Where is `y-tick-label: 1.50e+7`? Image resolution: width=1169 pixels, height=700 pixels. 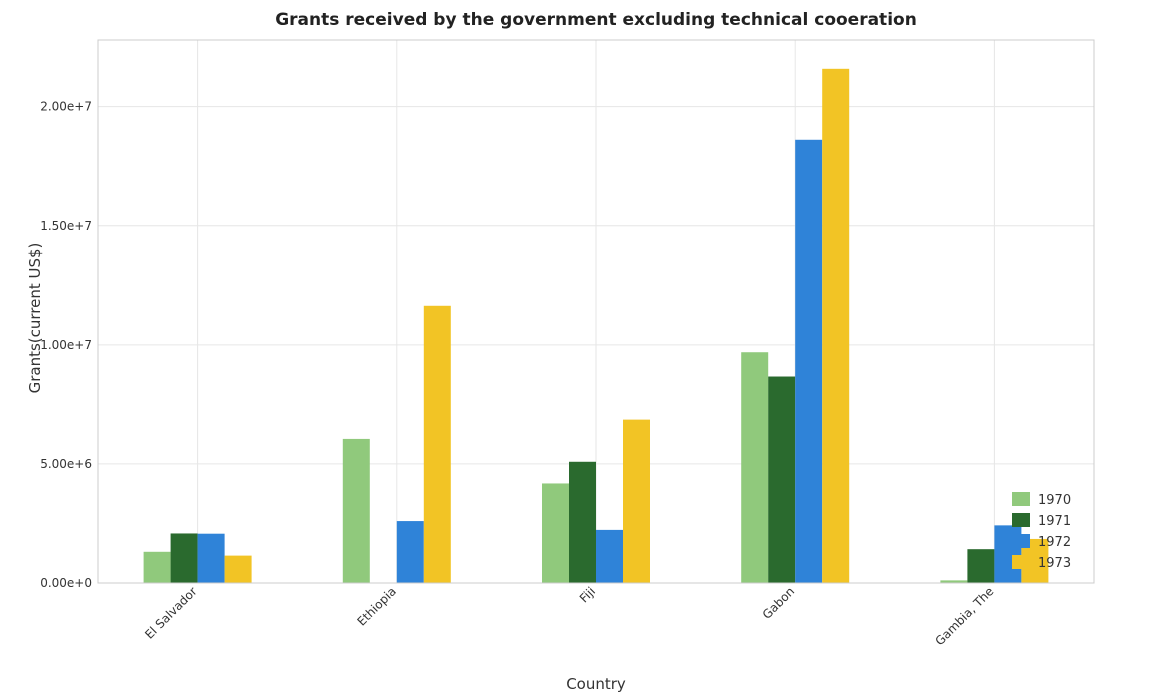
y-tick-label: 1.50e+7 is located at coordinates (66, 226).